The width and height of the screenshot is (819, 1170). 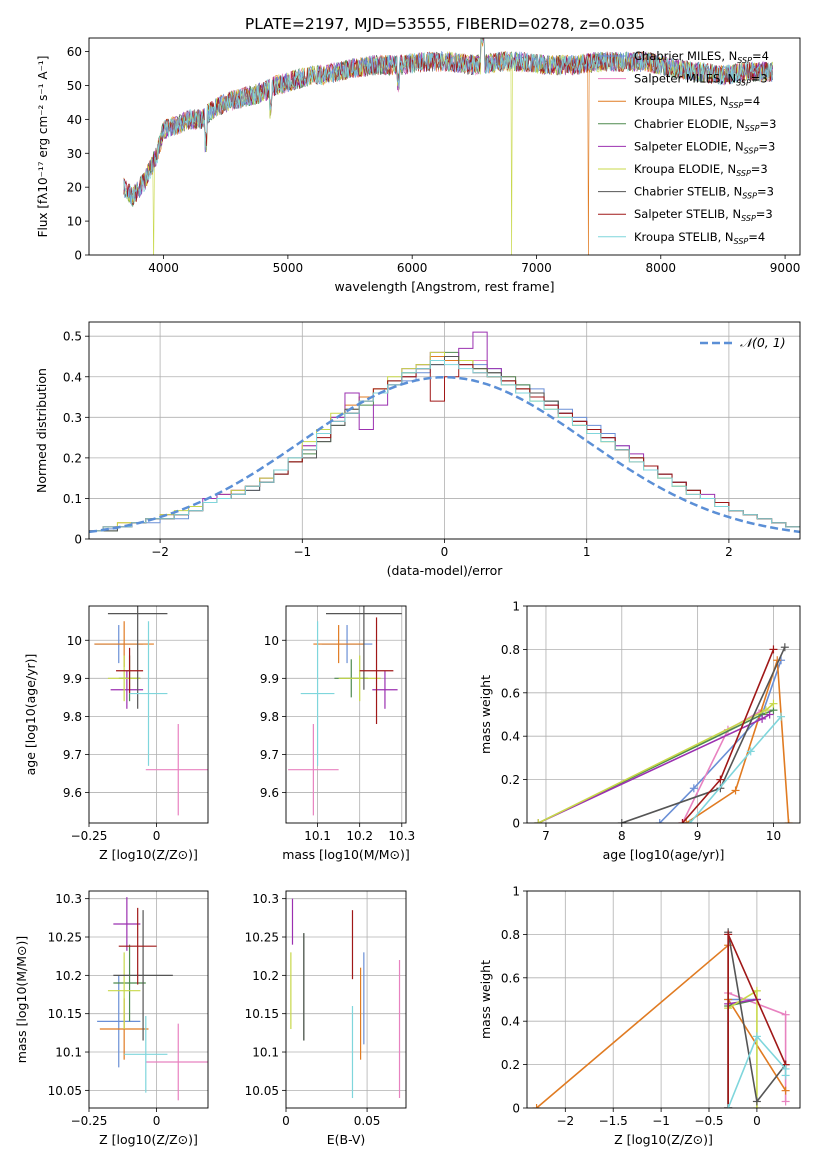 What do you see at coordinates (704, 193) in the screenshot?
I see `legend-label: Chabrier STELIB, NSSP=3` at bounding box center [704, 193].